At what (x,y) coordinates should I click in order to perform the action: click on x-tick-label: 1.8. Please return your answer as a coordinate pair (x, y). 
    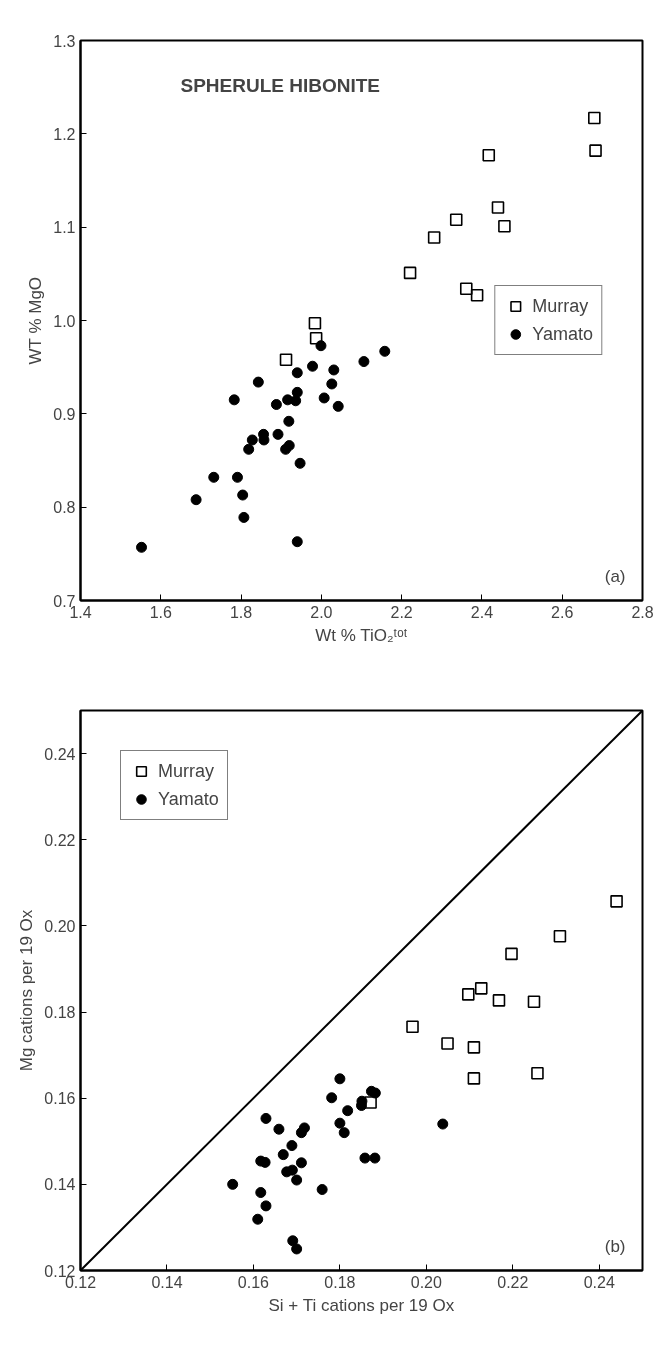
    Looking at the image, I should click on (241, 612).